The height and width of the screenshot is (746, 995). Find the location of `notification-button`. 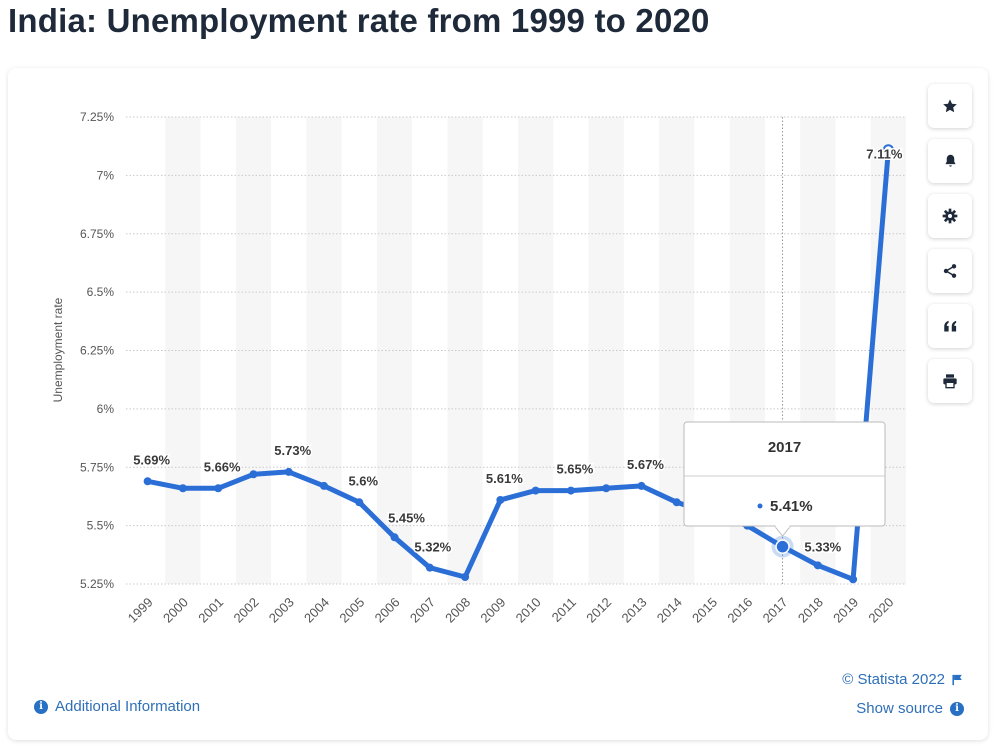

notification-button is located at coordinates (950, 161).